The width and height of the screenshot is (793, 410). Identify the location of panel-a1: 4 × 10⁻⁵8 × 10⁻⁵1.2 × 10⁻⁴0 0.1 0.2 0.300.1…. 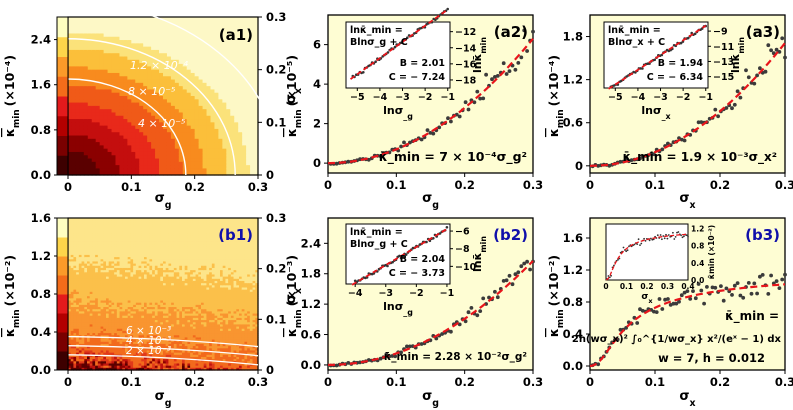
(175, 97).